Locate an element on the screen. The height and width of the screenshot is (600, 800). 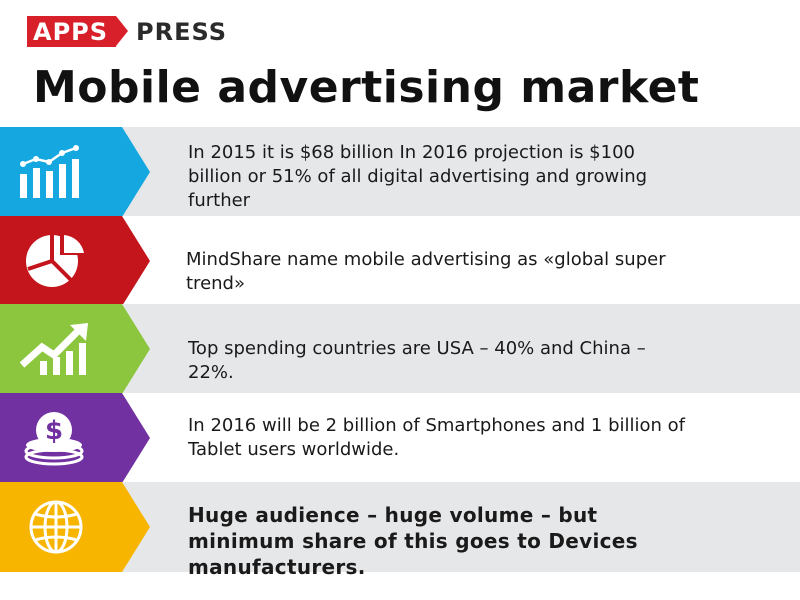
apps-press-logo: APPS PRESS is located at coordinates (127, 31).